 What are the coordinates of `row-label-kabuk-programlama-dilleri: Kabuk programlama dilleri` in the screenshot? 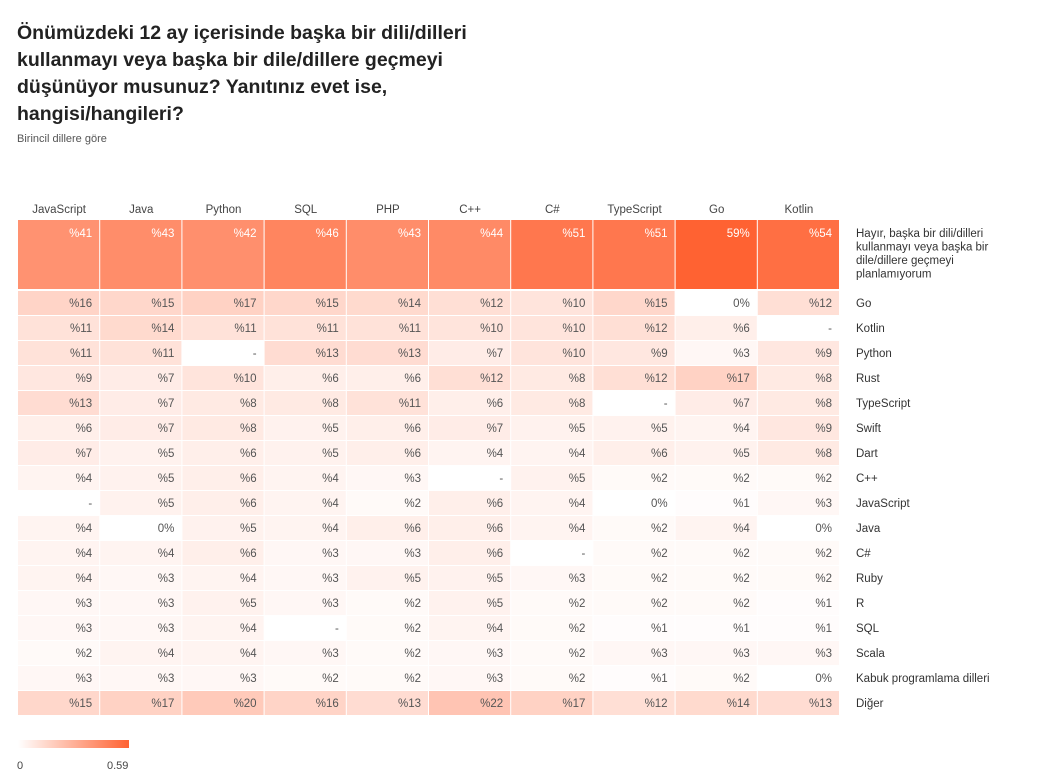 It's located at (923, 679).